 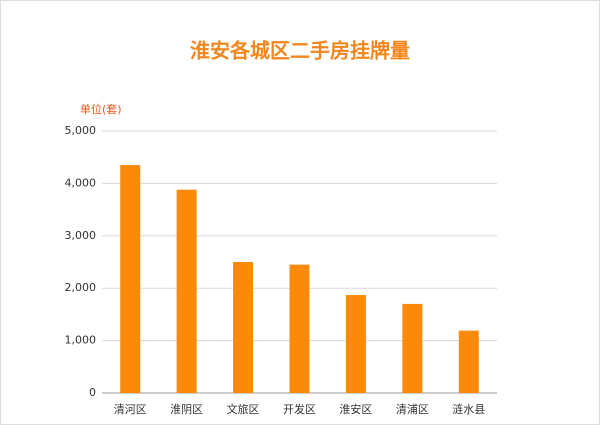 I want to click on x-tick-label: 淮阴区, so click(x=186, y=409).